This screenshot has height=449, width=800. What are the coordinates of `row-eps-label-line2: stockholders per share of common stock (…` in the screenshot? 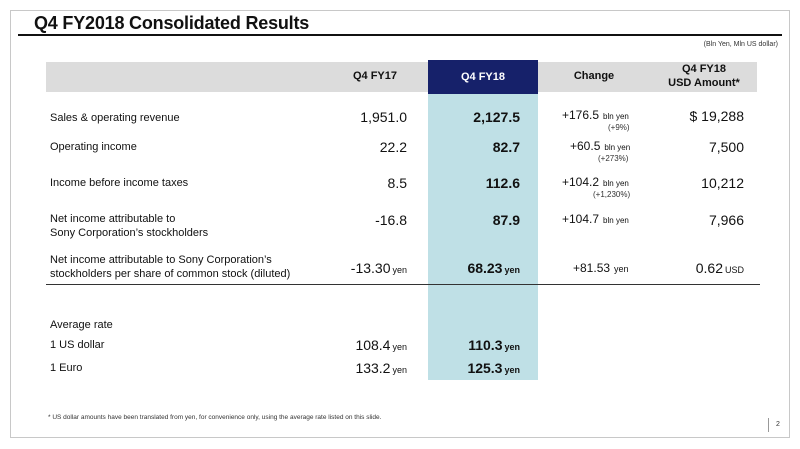 It's located at (170, 274).